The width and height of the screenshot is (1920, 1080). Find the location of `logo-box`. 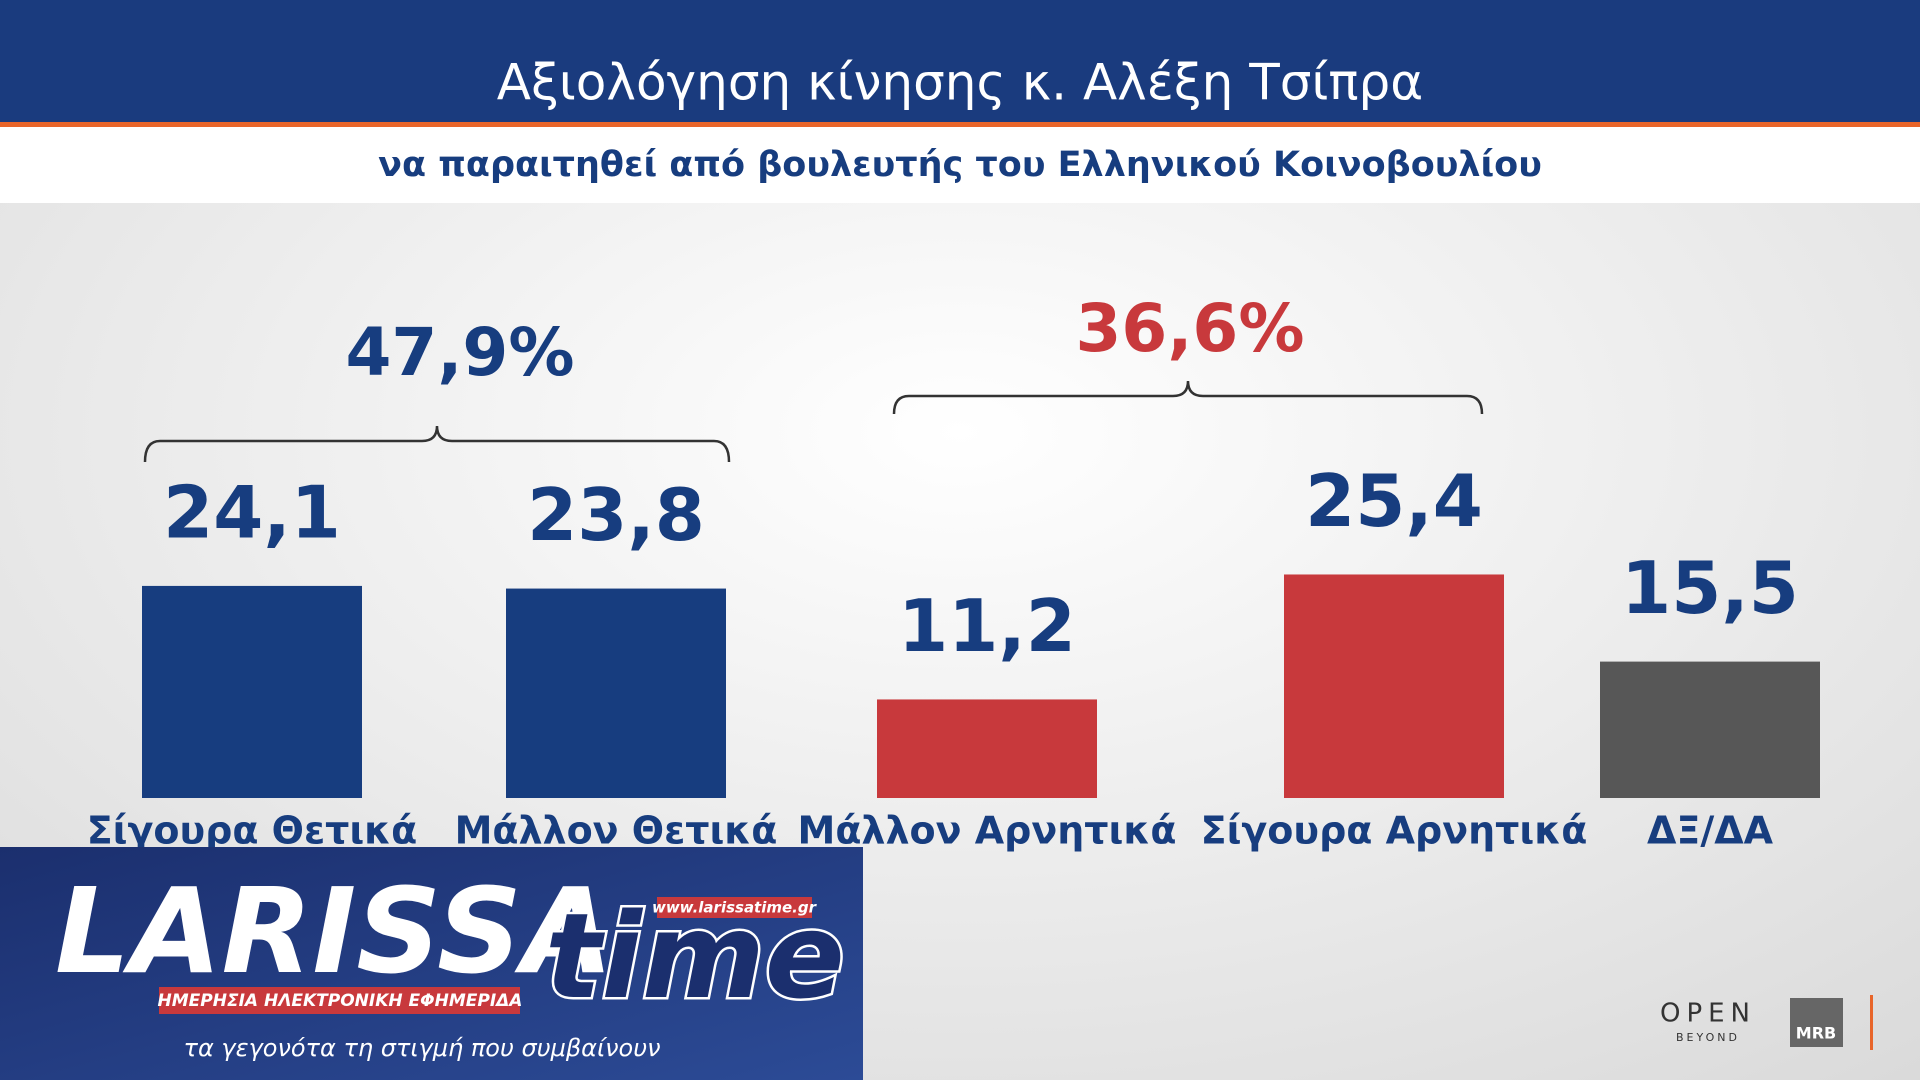

logo-box is located at coordinates (431, 963).